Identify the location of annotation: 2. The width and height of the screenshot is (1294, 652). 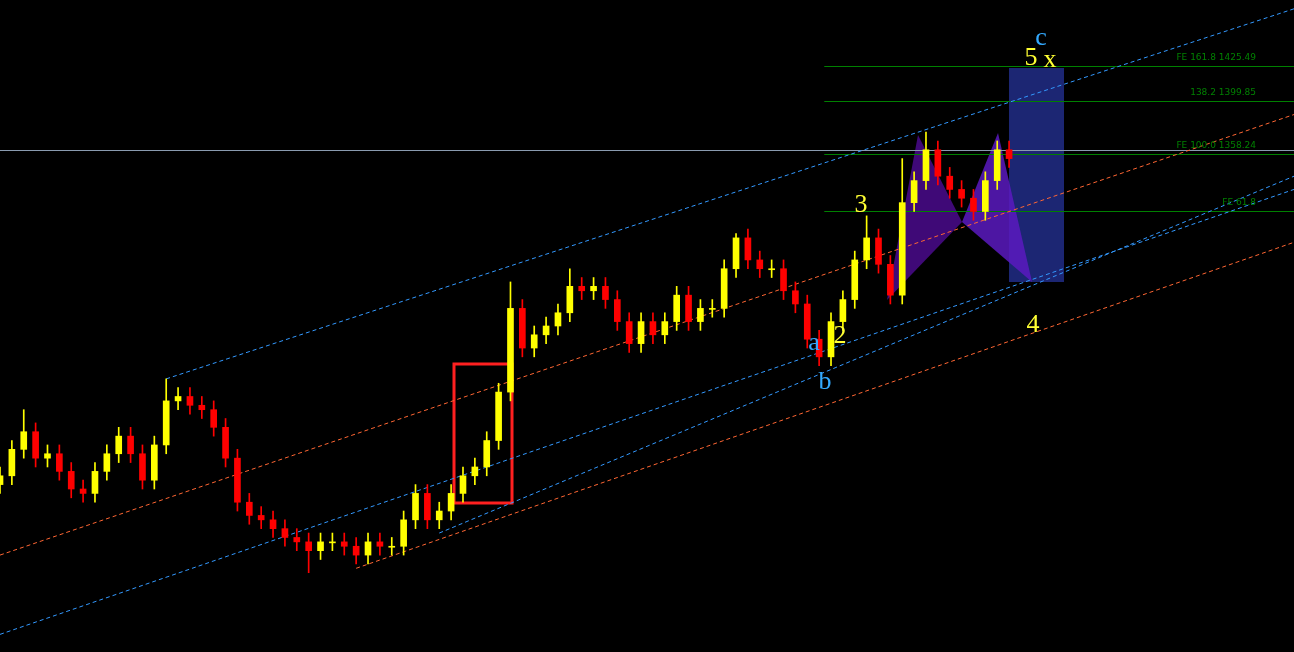
(840, 334).